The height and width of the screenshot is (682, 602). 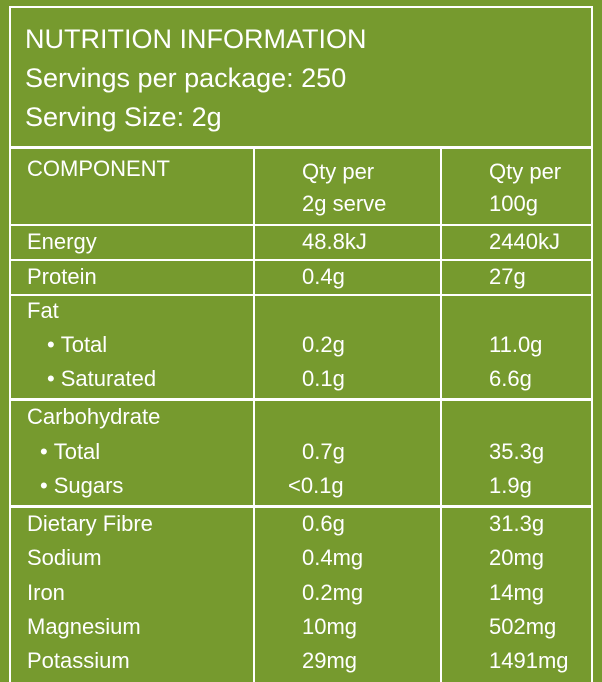 What do you see at coordinates (77, 451) in the screenshot?
I see `row-carb-total-text: Total` at bounding box center [77, 451].